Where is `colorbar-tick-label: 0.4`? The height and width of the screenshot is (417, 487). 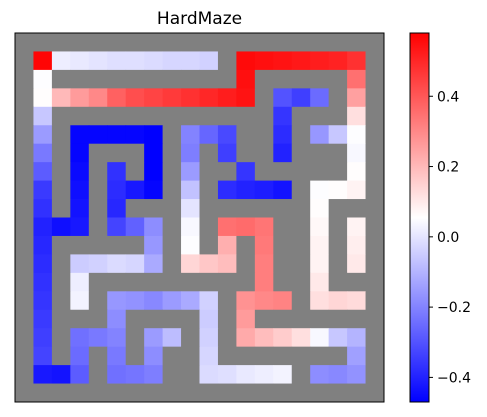
colorbar-tick-label: 0.4 is located at coordinates (448, 97).